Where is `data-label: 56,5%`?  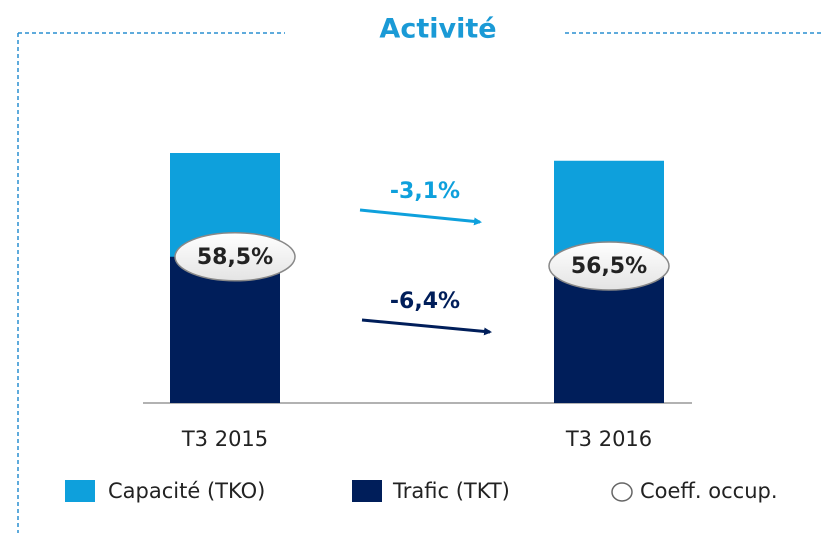 data-label: 56,5% is located at coordinates (609, 266).